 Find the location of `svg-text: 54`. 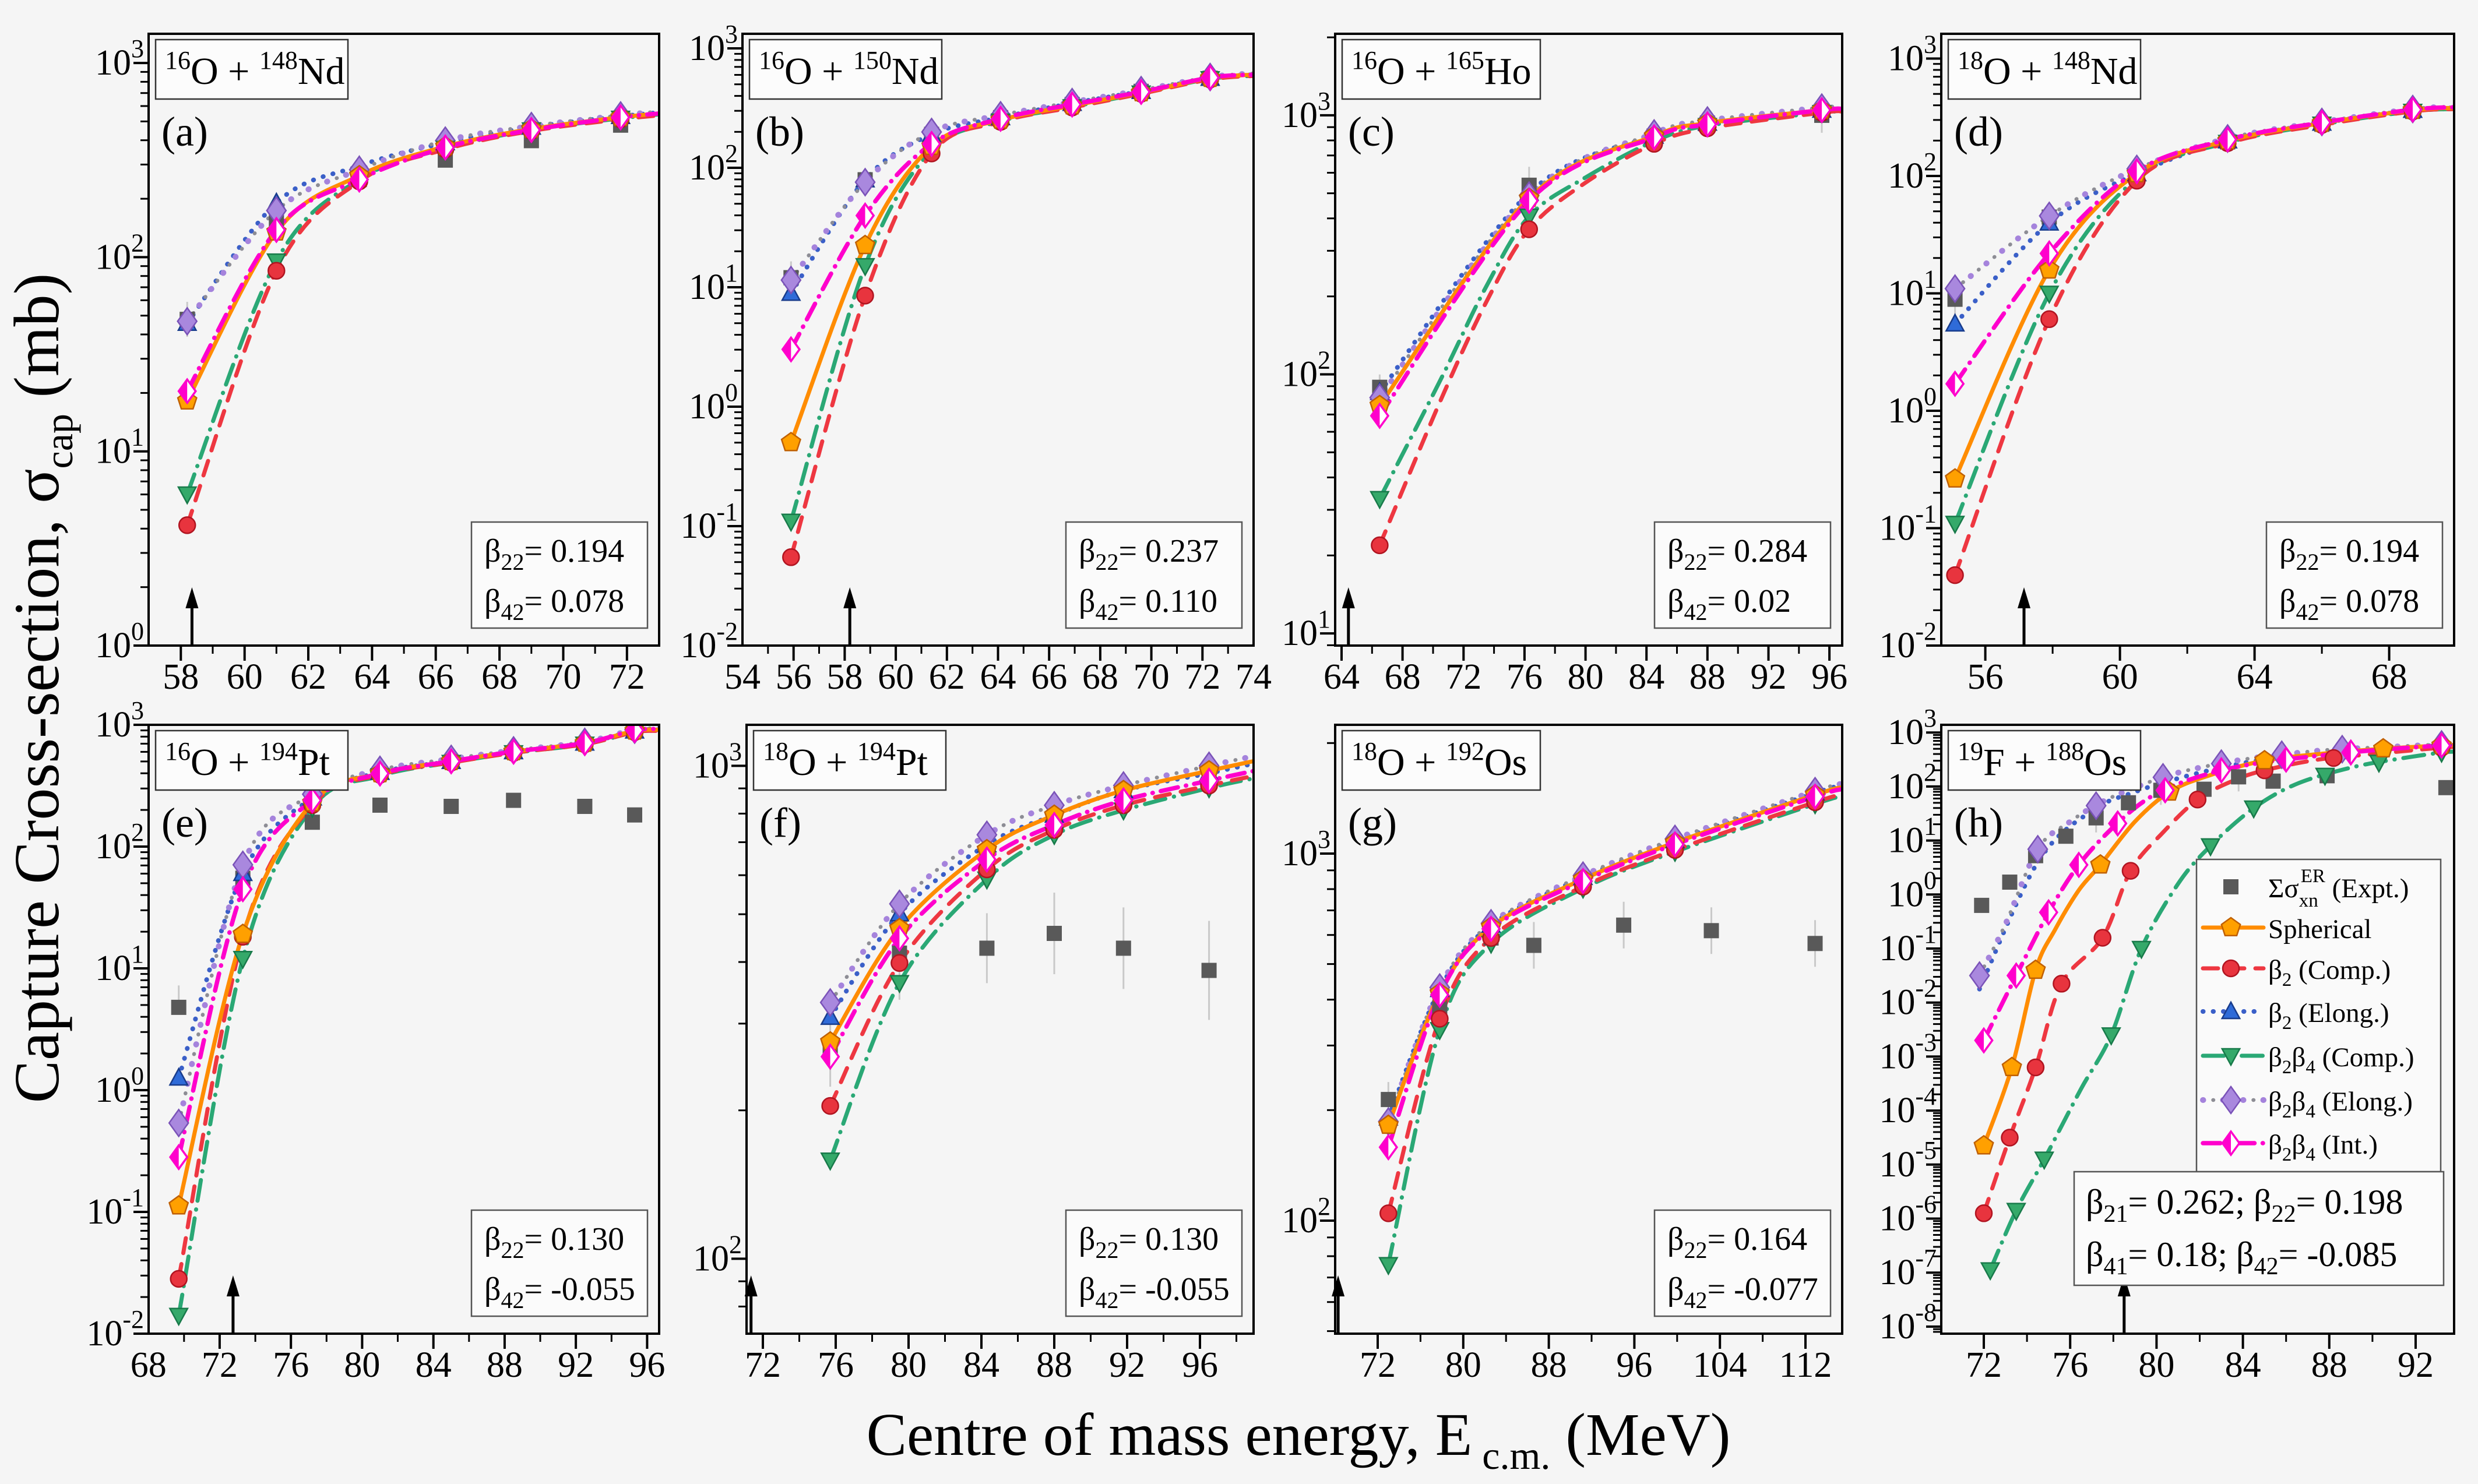

svg-text: 54 is located at coordinates (742, 677).